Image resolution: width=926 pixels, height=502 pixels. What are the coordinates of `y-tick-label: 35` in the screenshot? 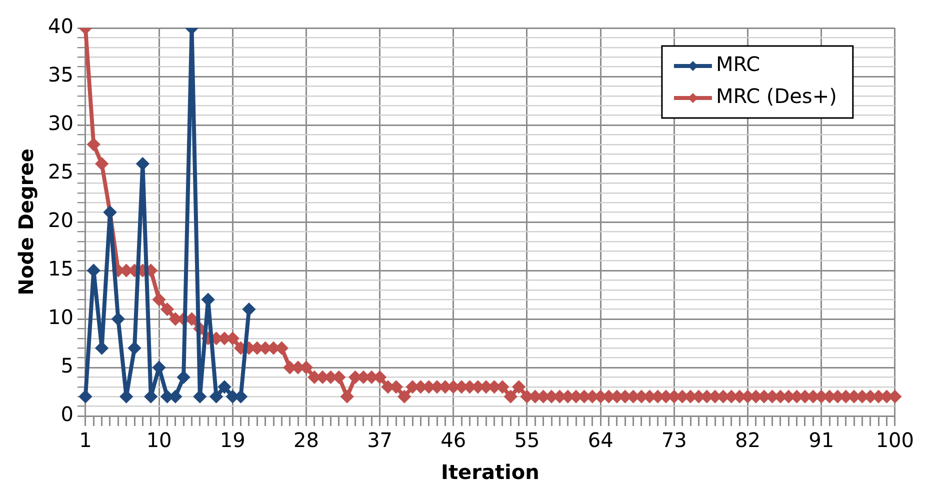 It's located at (61, 74).